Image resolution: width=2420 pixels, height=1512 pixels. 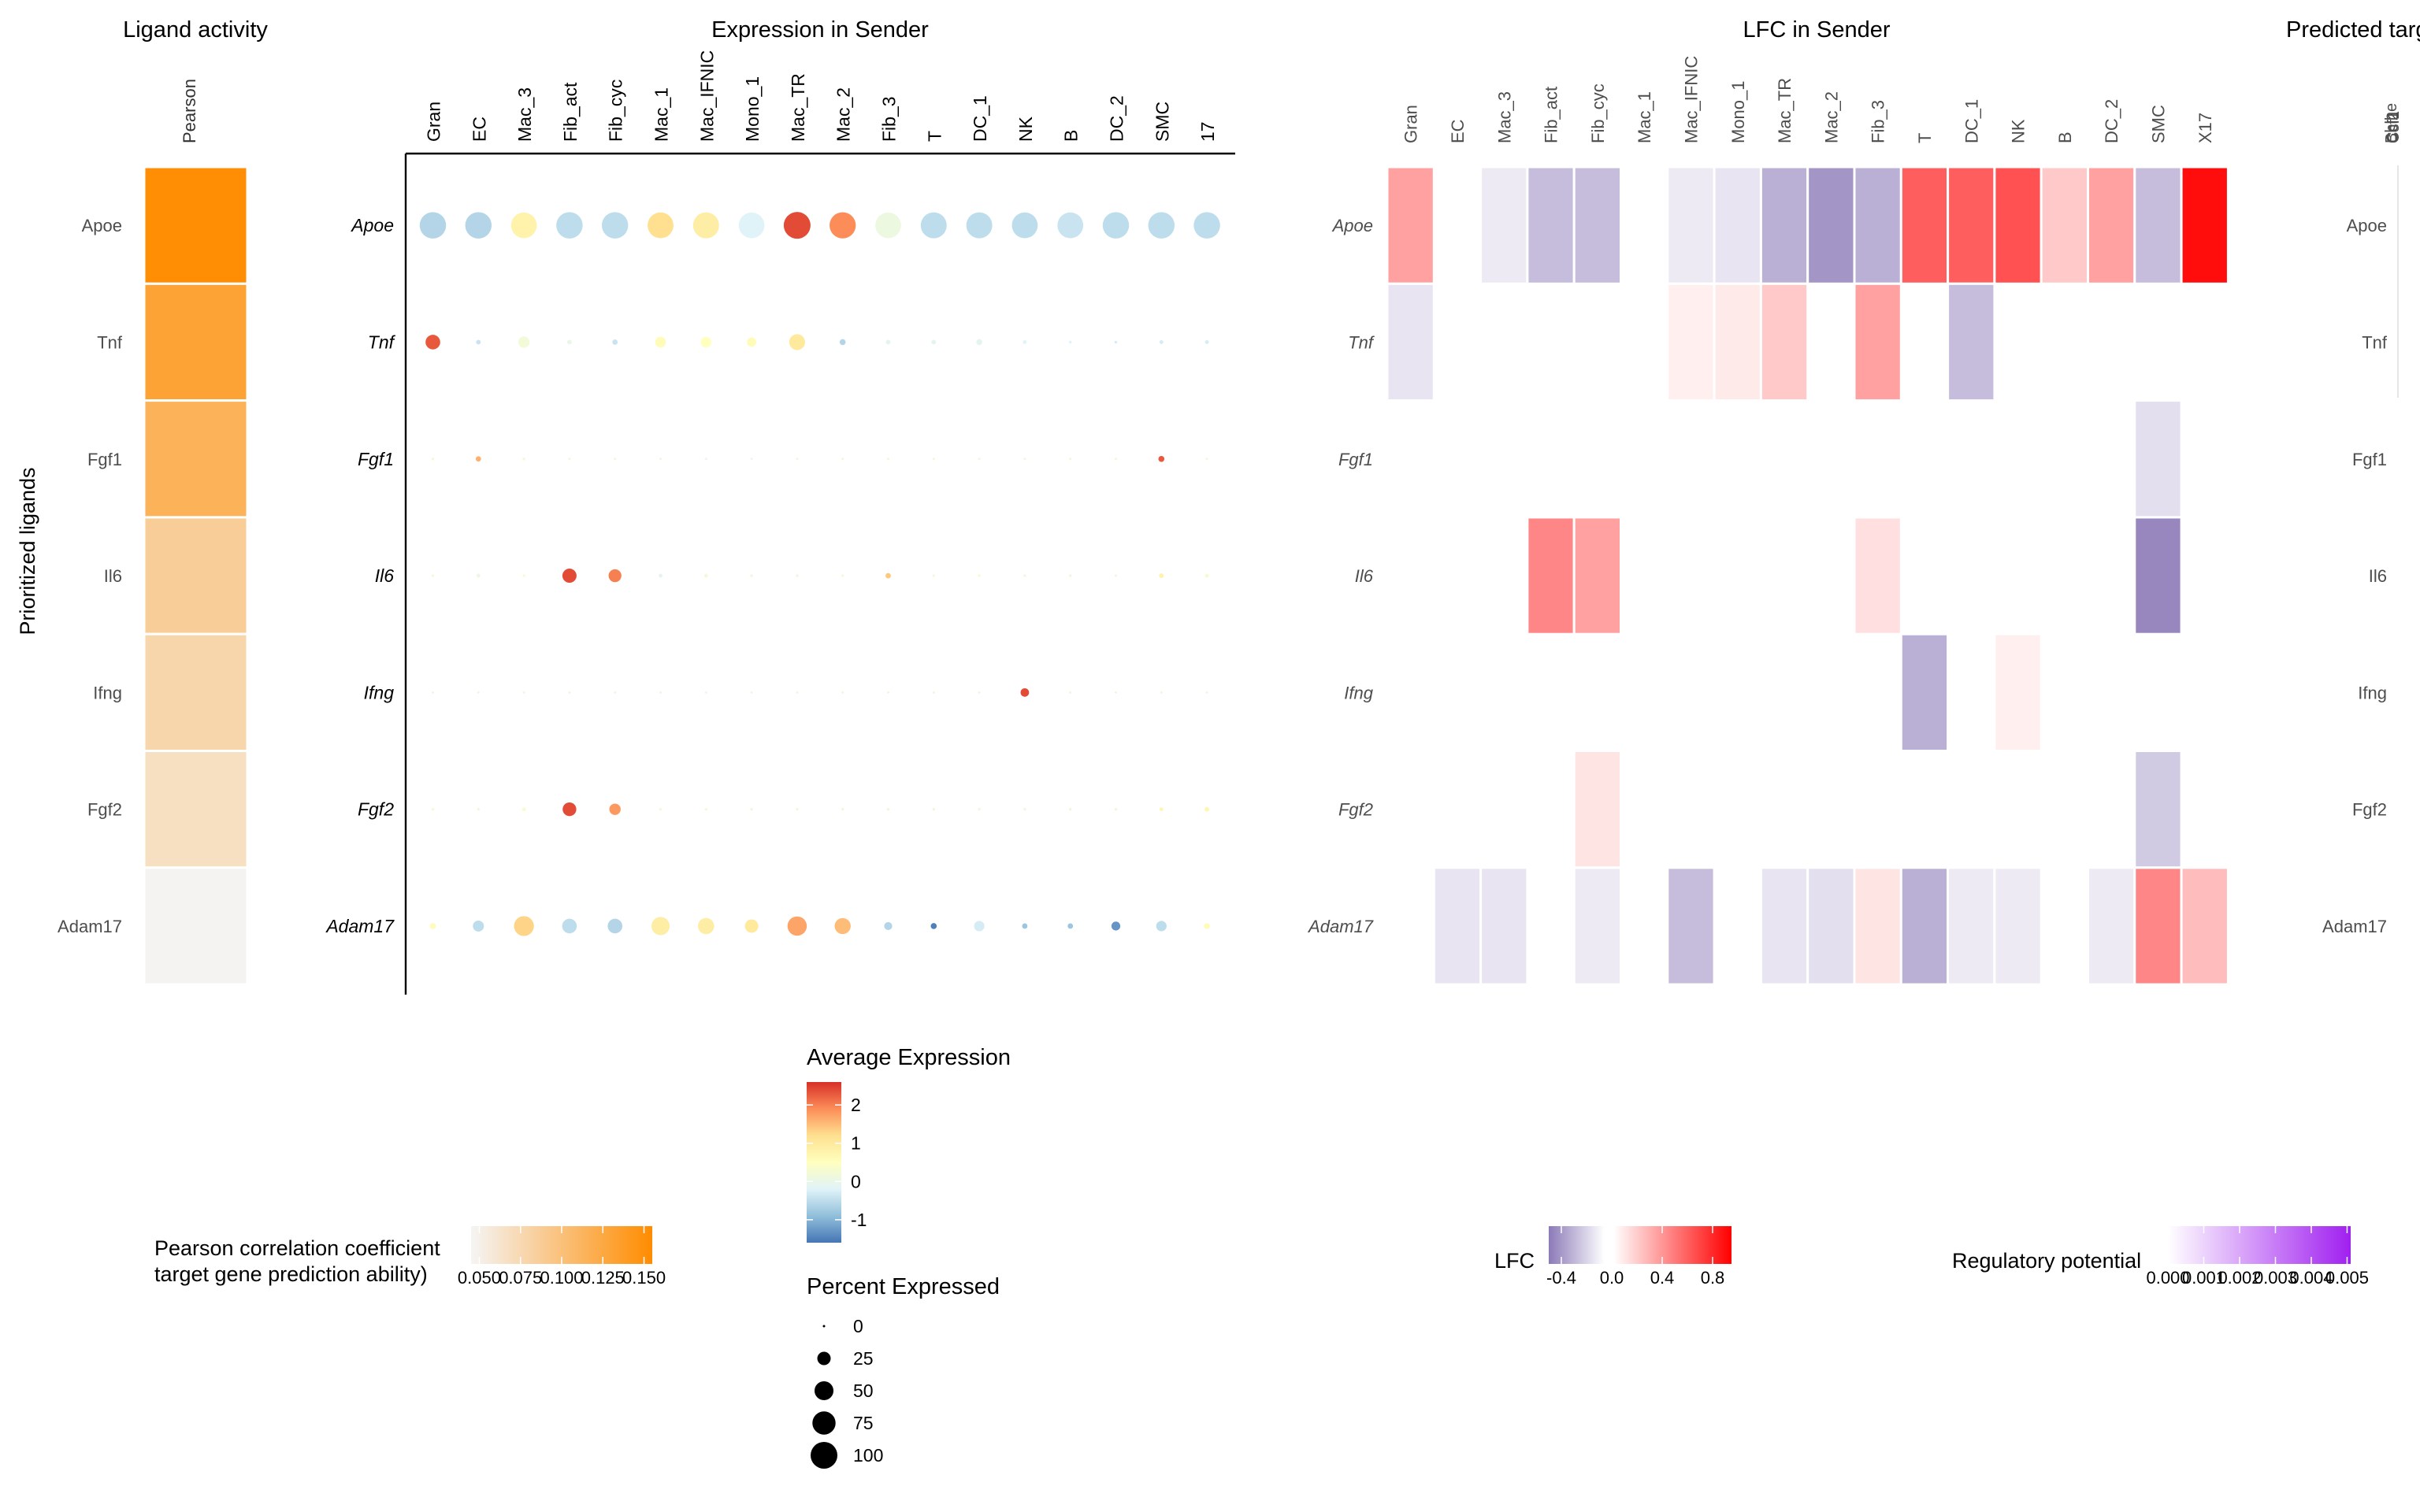 What do you see at coordinates (858, 1326) in the screenshot?
I see `percent-expressed-legend-label: 0` at bounding box center [858, 1326].